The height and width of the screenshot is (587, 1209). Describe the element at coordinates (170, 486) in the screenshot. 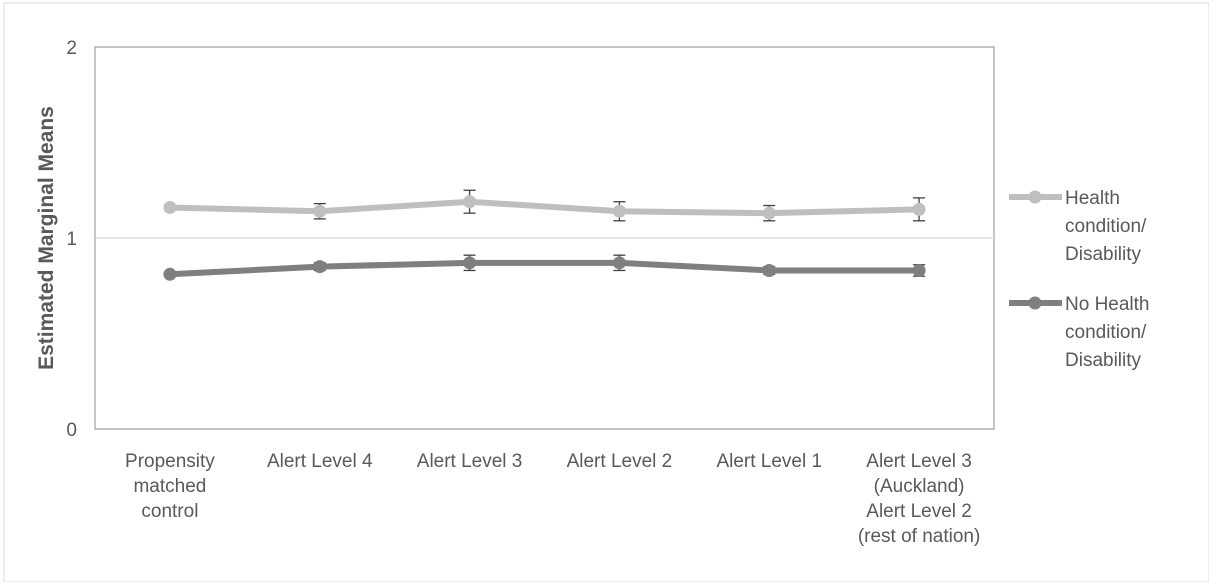

I see `x-tick-label: Propensity matched control` at that location.